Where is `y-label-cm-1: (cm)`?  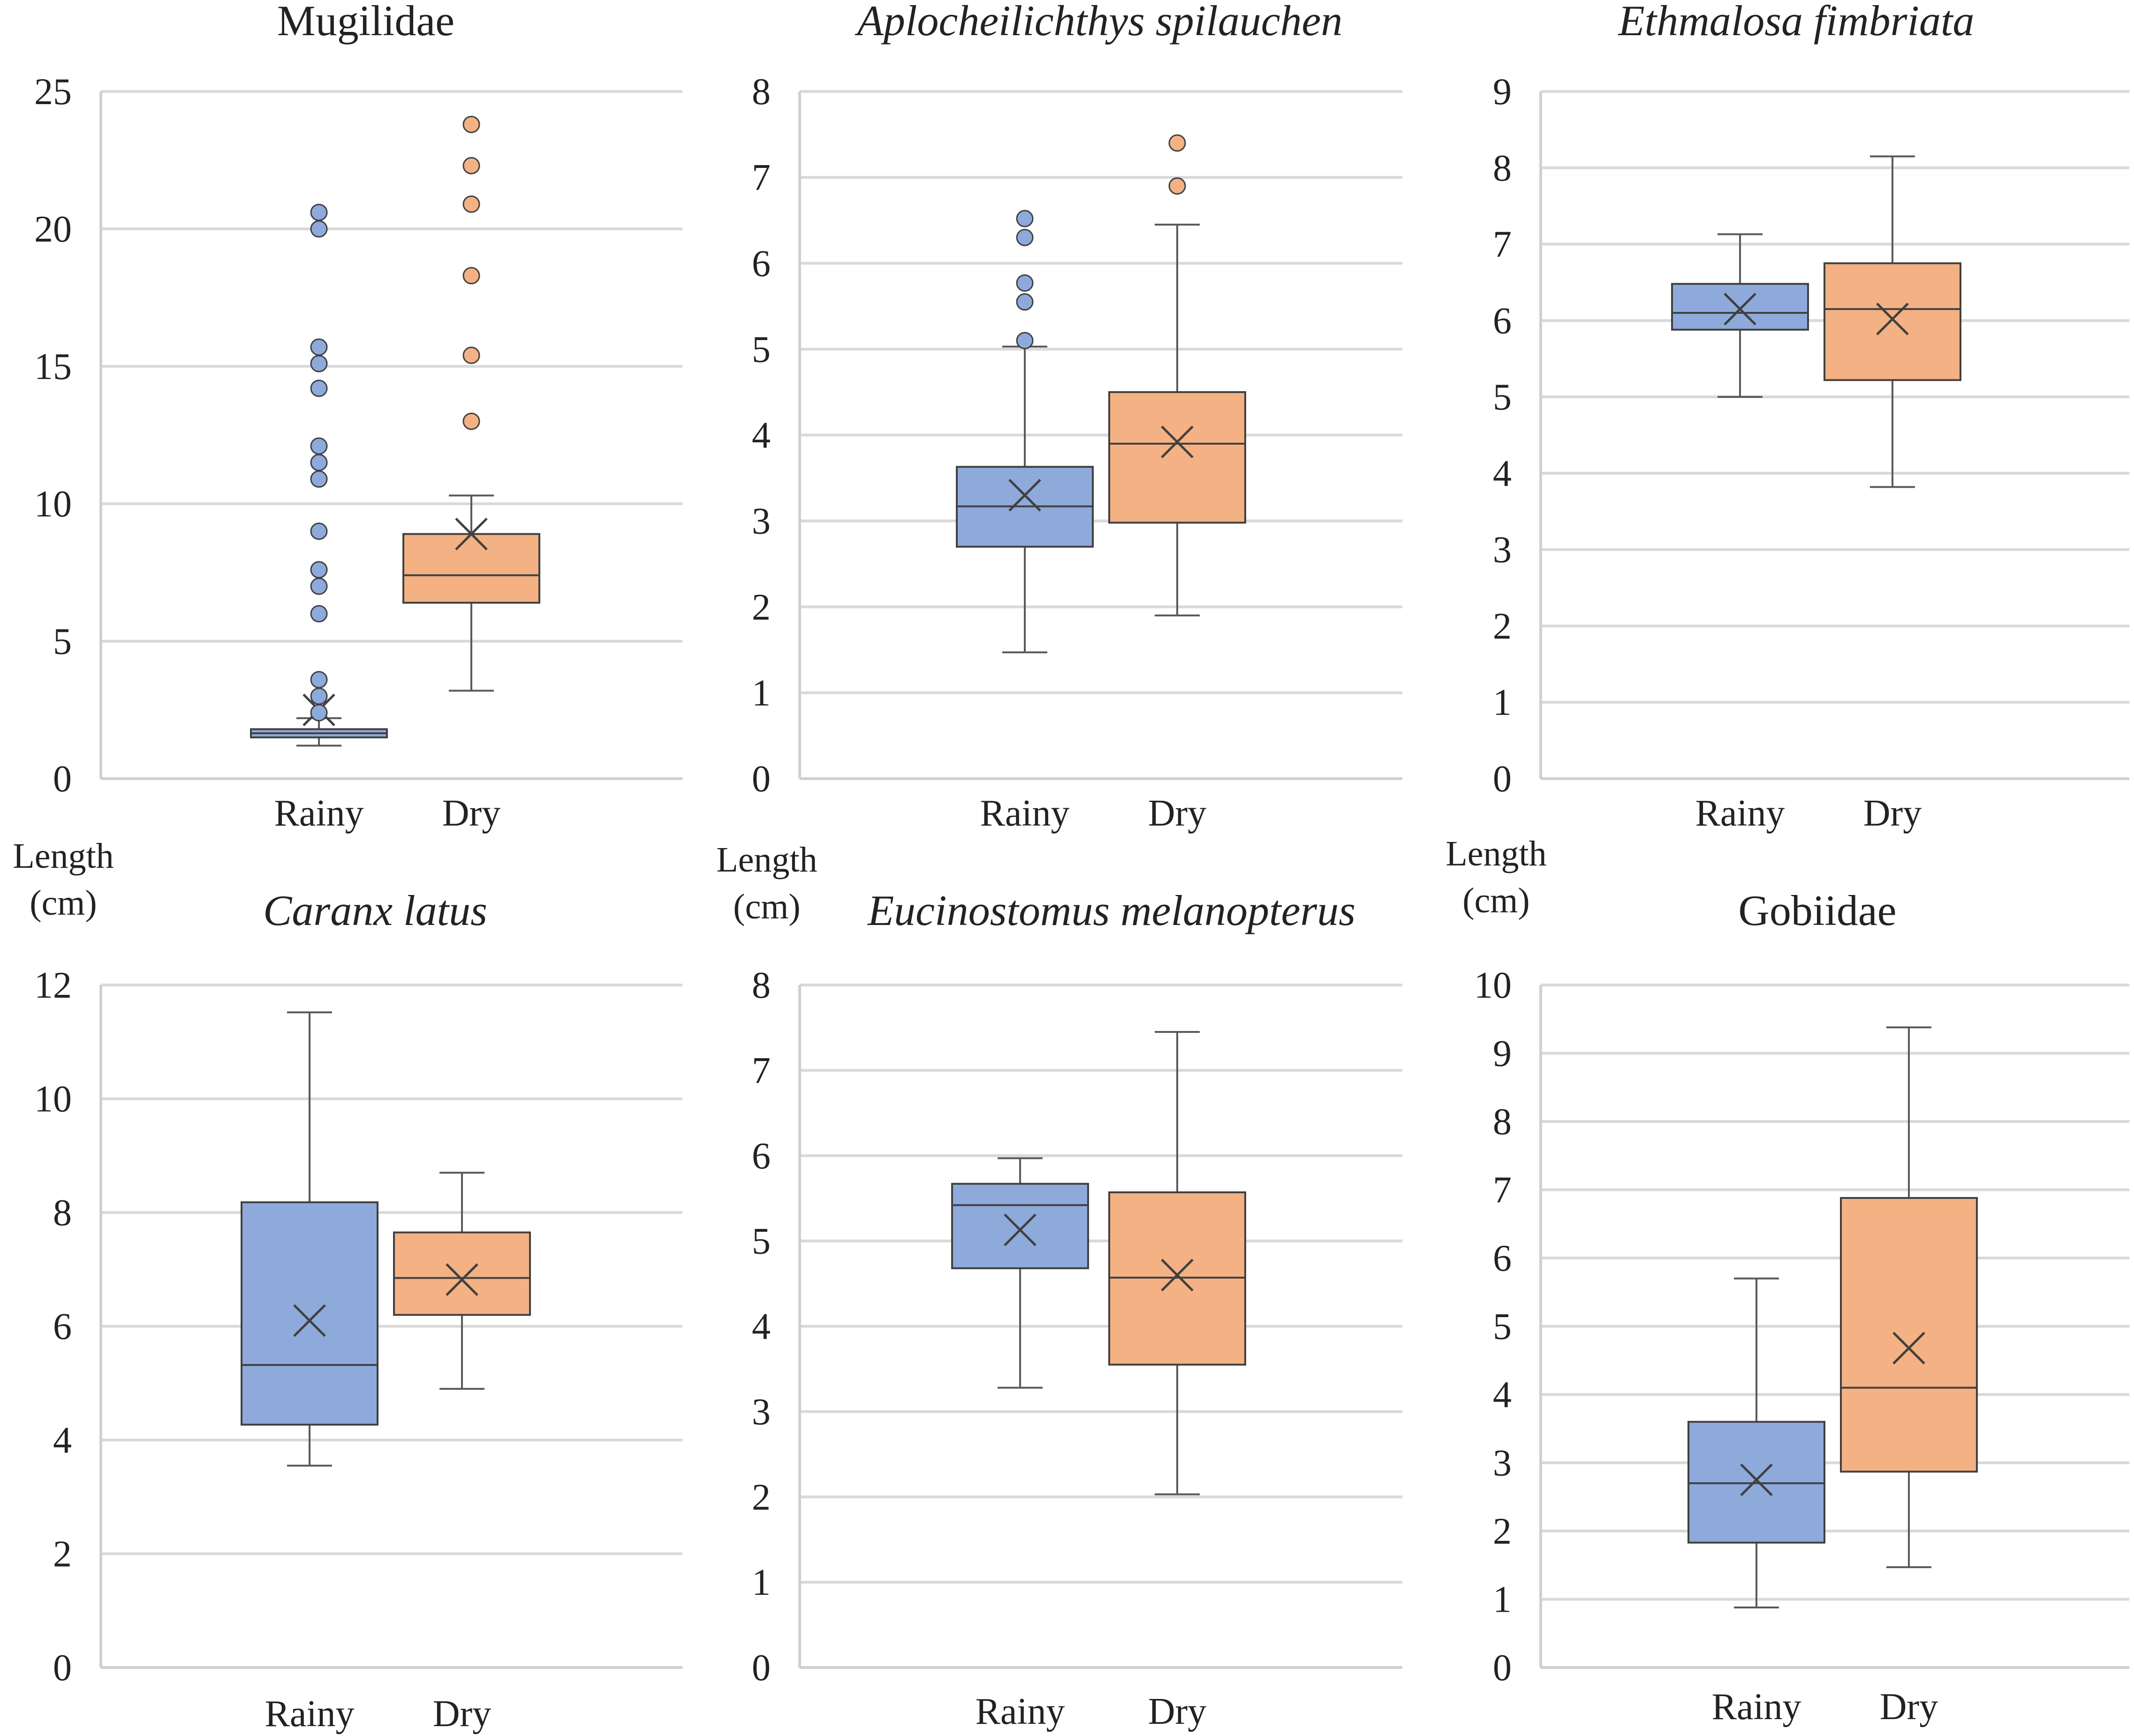
y-label-cm-1: (cm) is located at coordinates (64, 903).